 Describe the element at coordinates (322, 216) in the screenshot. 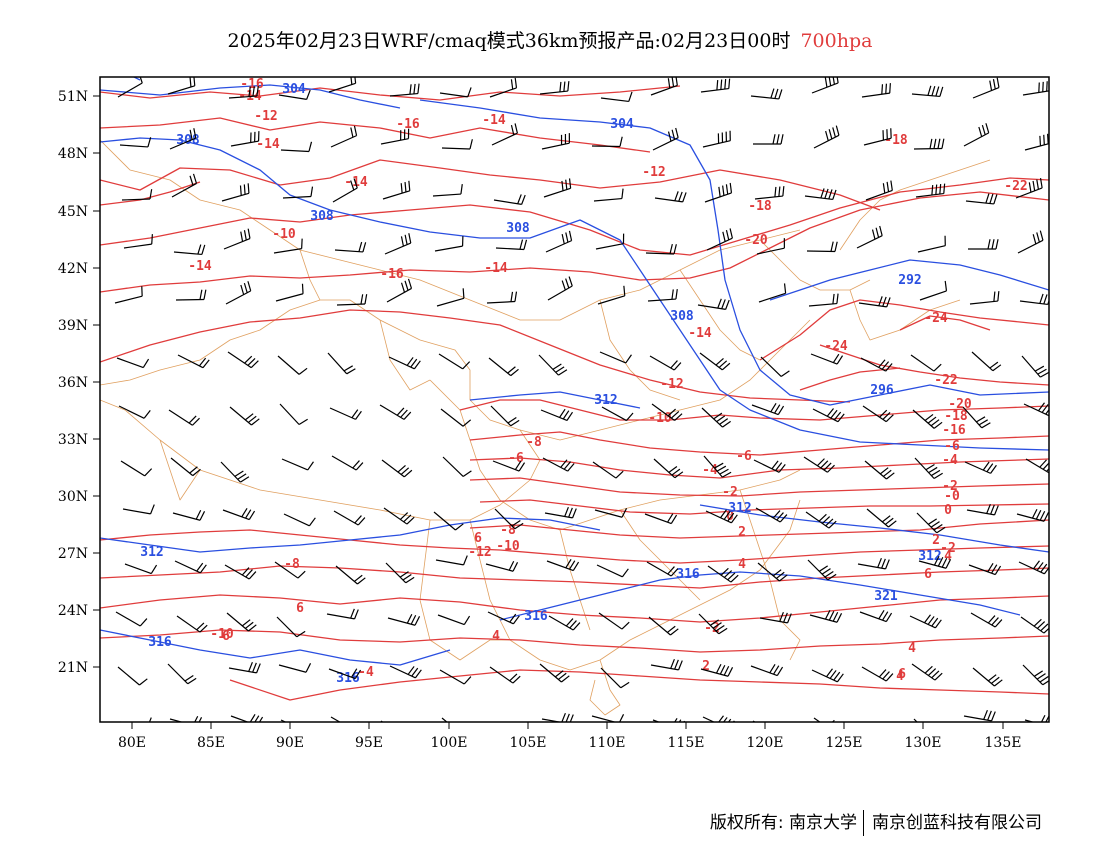

I see `height-label: 308` at that location.